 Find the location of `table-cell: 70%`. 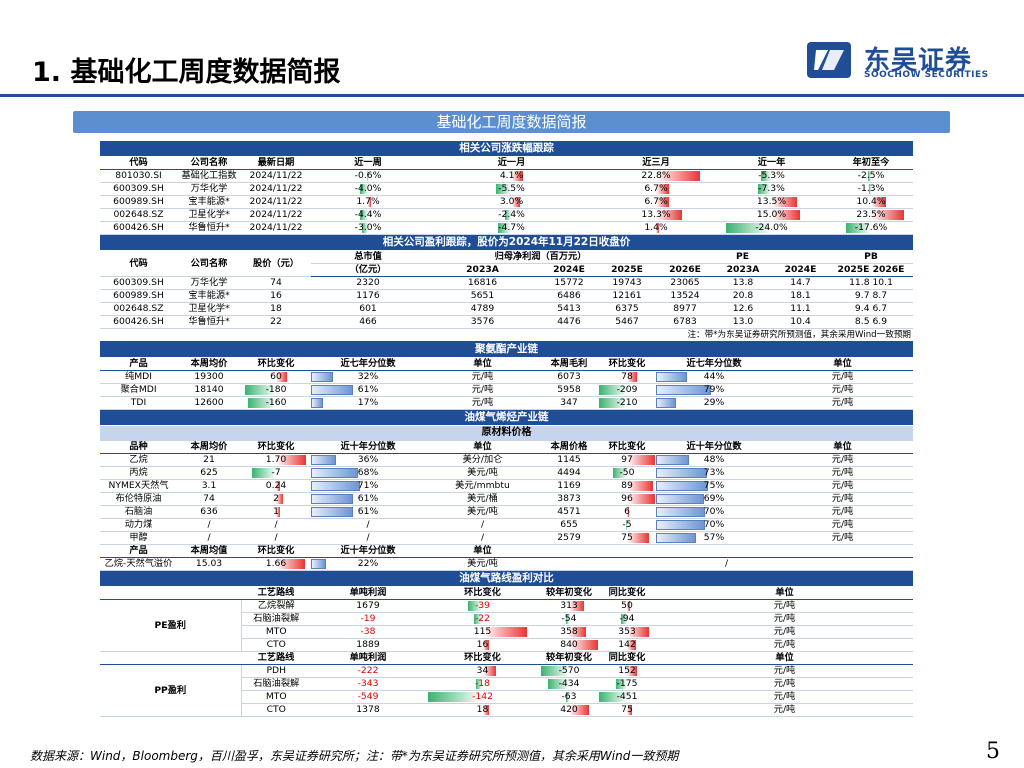

table-cell: 70% is located at coordinates (714, 525).